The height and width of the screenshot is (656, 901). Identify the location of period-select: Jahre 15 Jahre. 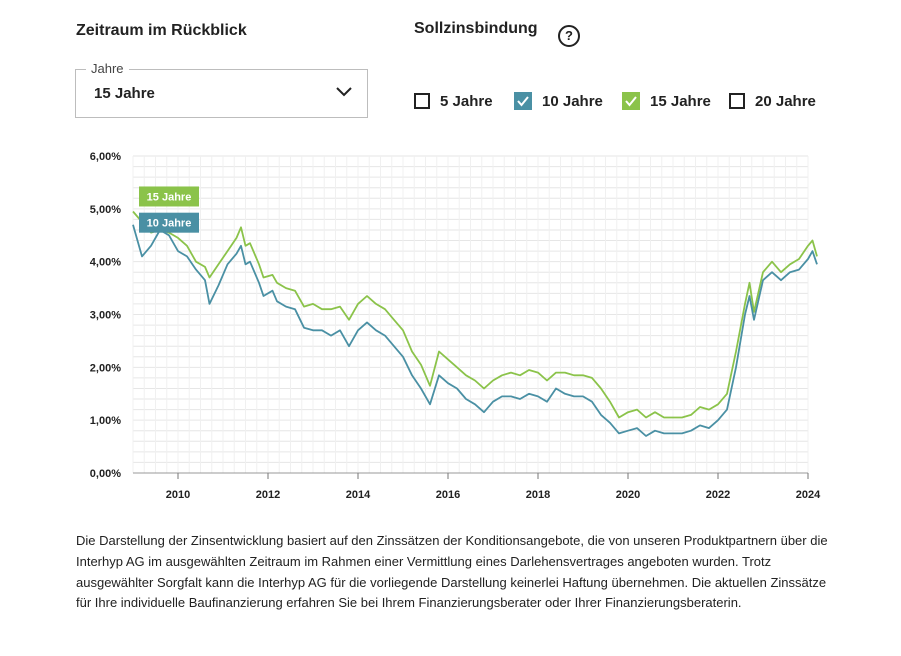
(221, 89).